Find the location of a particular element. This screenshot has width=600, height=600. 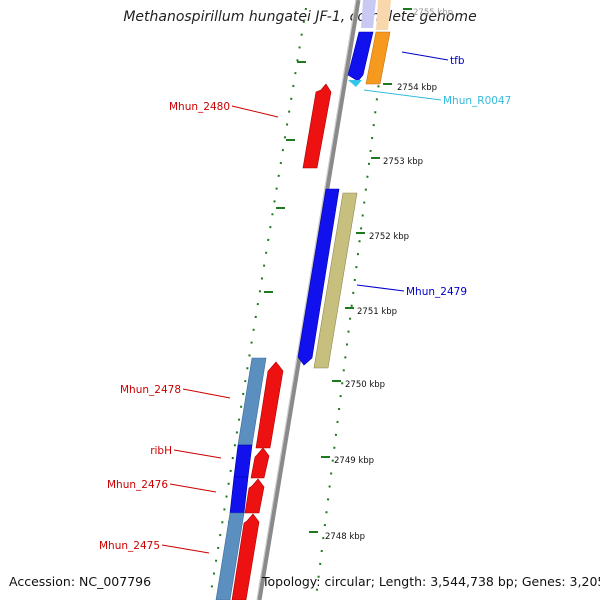

kbp-tick-label: 2754 kbp is located at coordinates (417, 88).